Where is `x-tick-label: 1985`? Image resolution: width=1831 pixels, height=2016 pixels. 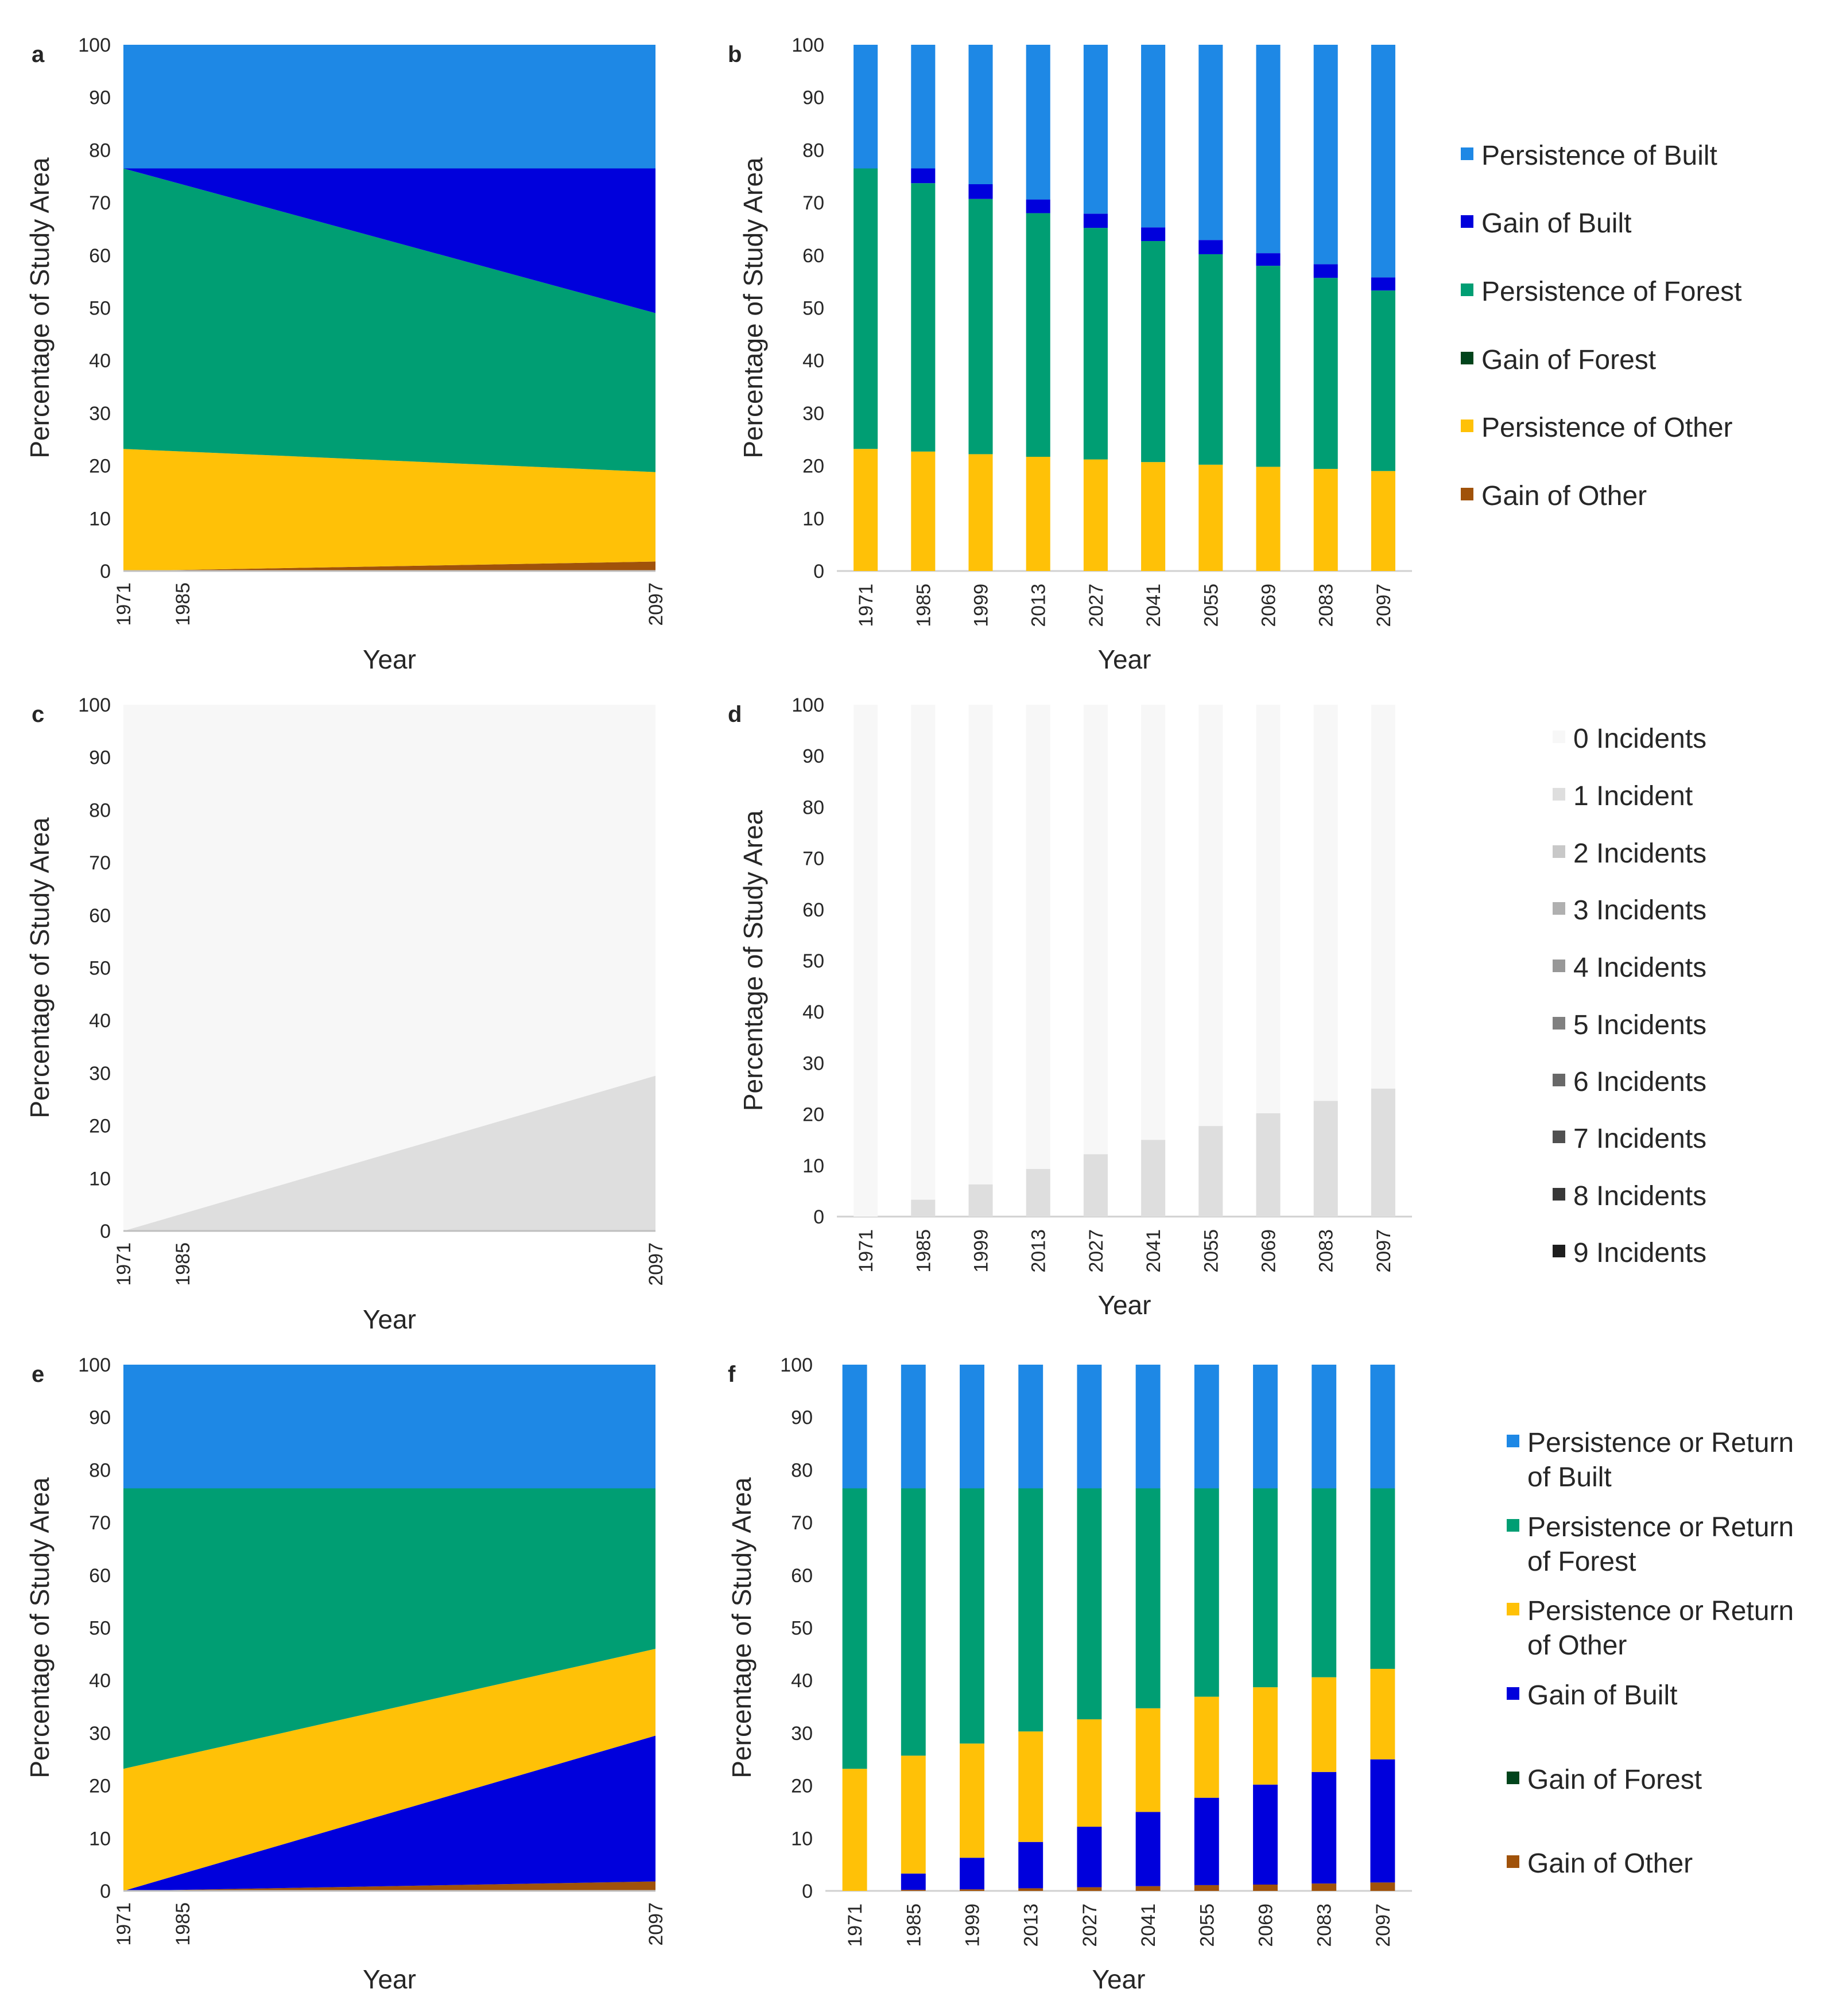
x-tick-label: 1985 is located at coordinates (183, 604).